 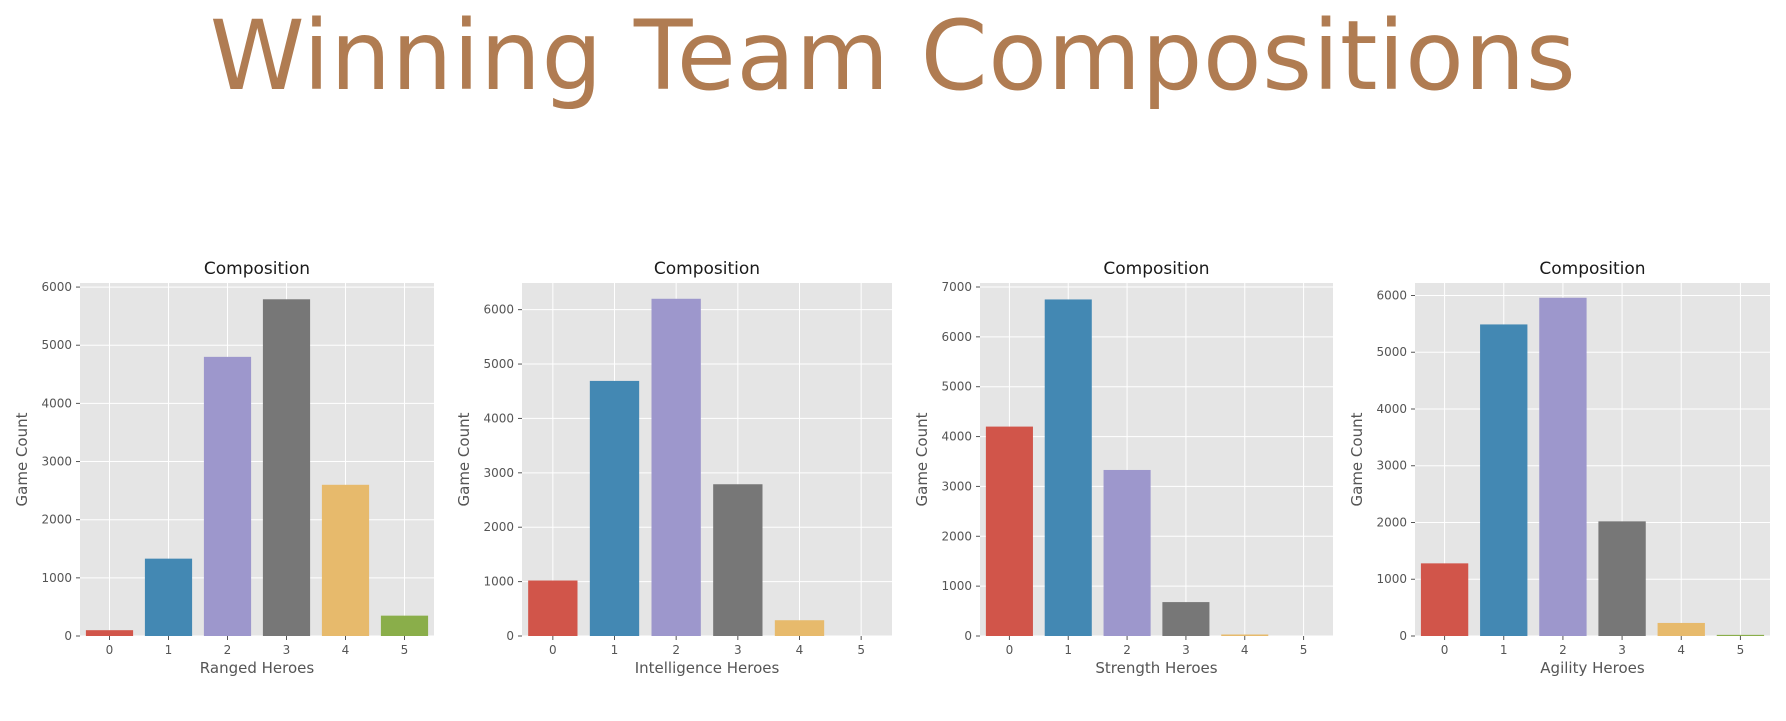 What do you see at coordinates (956, 287) in the screenshot?
I see `y-tick-label: 7000` at bounding box center [956, 287].